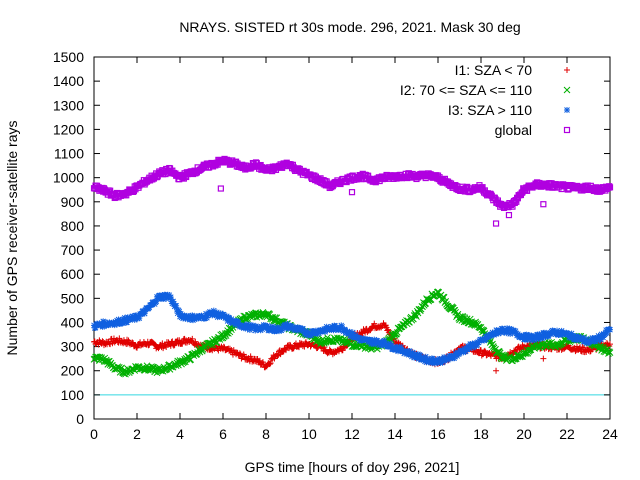 Image resolution: width=640 pixels, height=480 pixels. Describe the element at coordinates (137, 434) in the screenshot. I see `x-tick-label: 2` at that location.